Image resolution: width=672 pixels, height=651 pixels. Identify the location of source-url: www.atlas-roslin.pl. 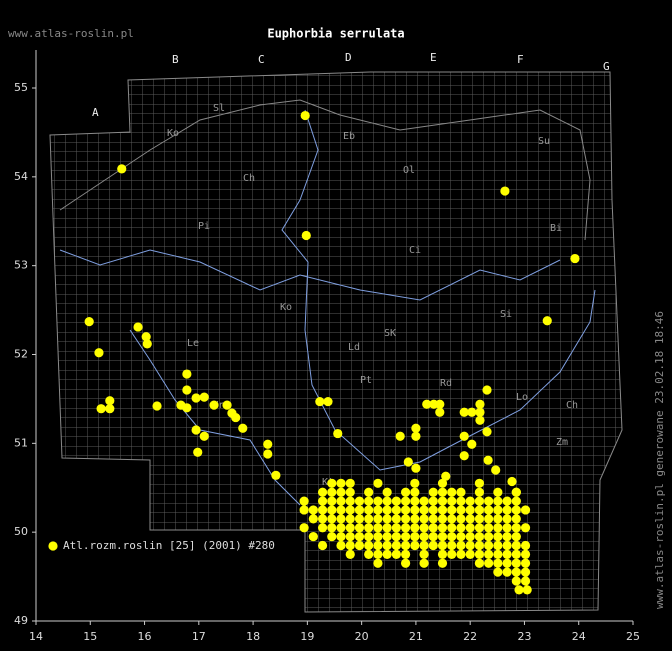
(71, 33).